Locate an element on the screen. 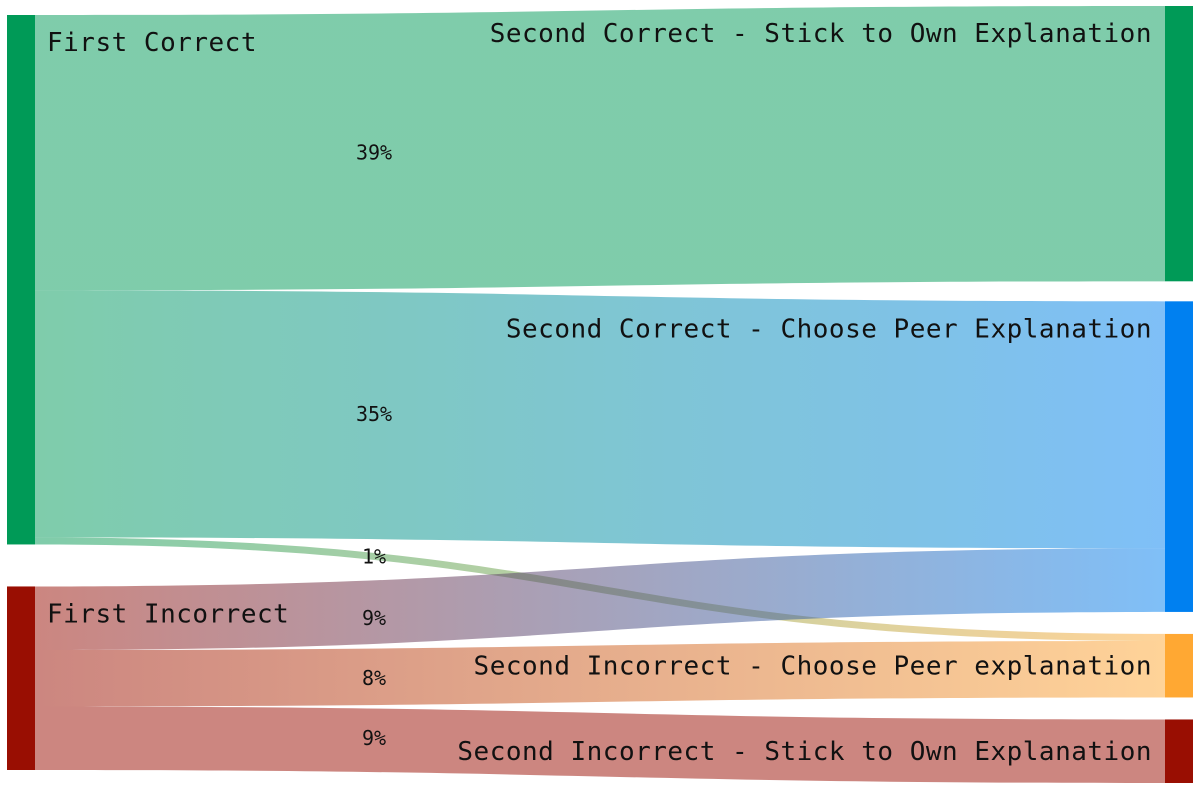 The width and height of the screenshot is (1198, 785). node-label-sc_peer: Second Correct - Choose Peer Explanation is located at coordinates (829, 329).